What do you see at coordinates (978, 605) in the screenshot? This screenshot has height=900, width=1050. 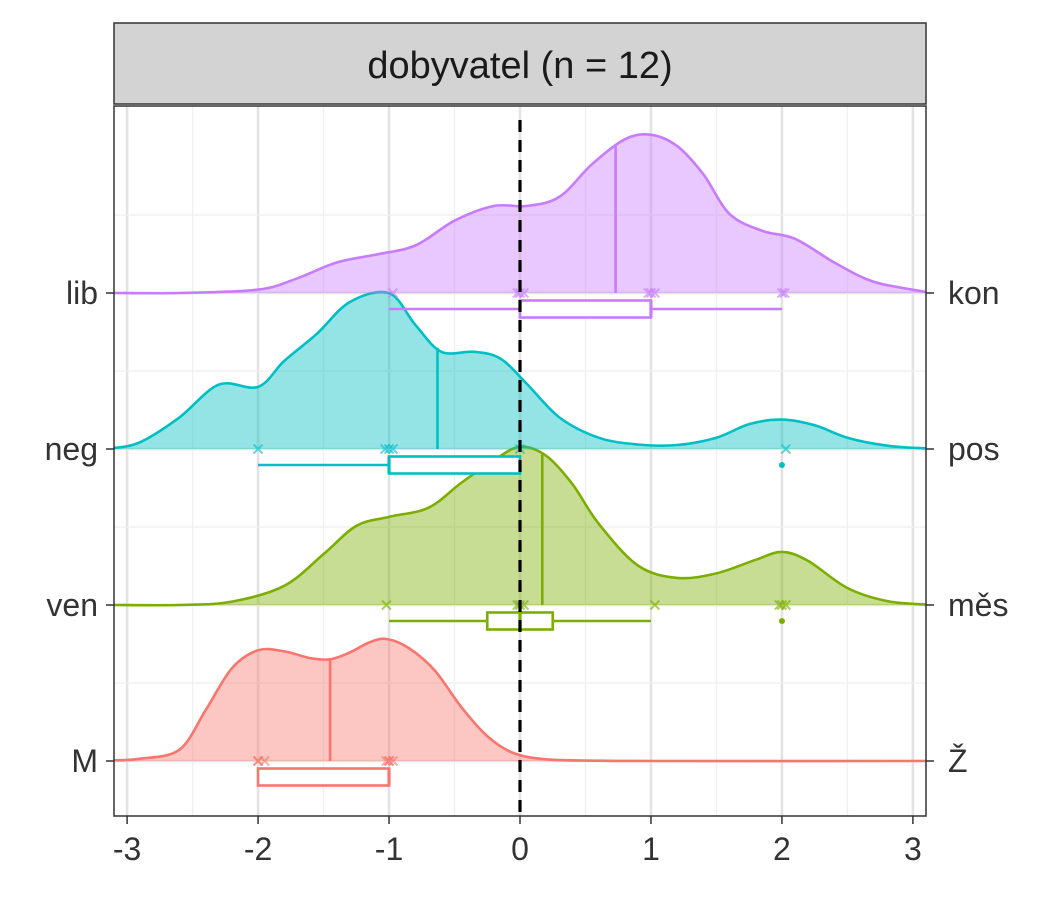 I see `y-label-right: měs` at bounding box center [978, 605].